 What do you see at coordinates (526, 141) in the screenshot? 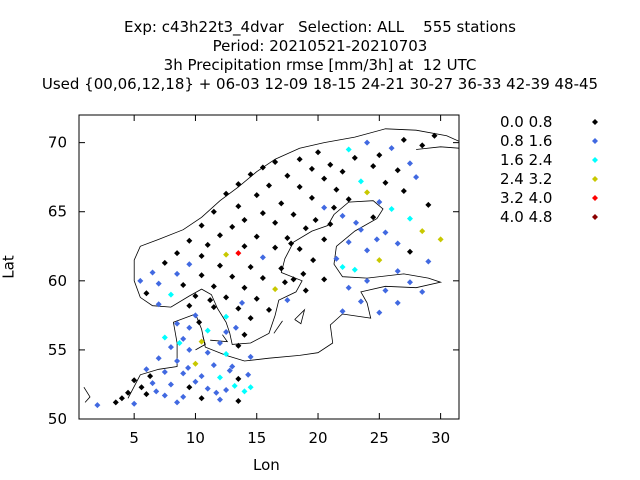
I see `legend-label-2: 0.8 1.6` at bounding box center [526, 141].